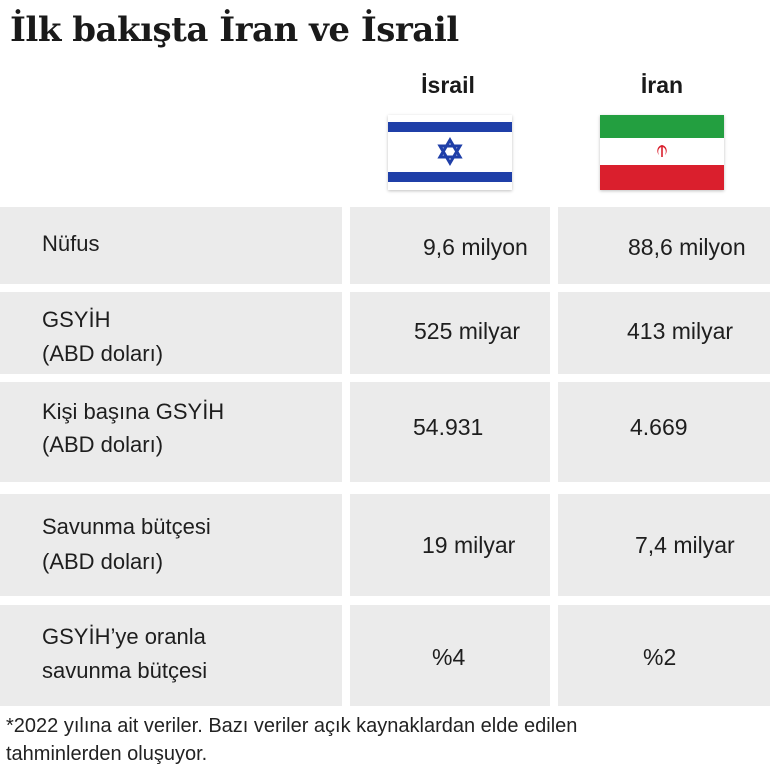  Describe the element at coordinates (659, 427) in the screenshot. I see `value-kisi-iran: 4.669` at that location.